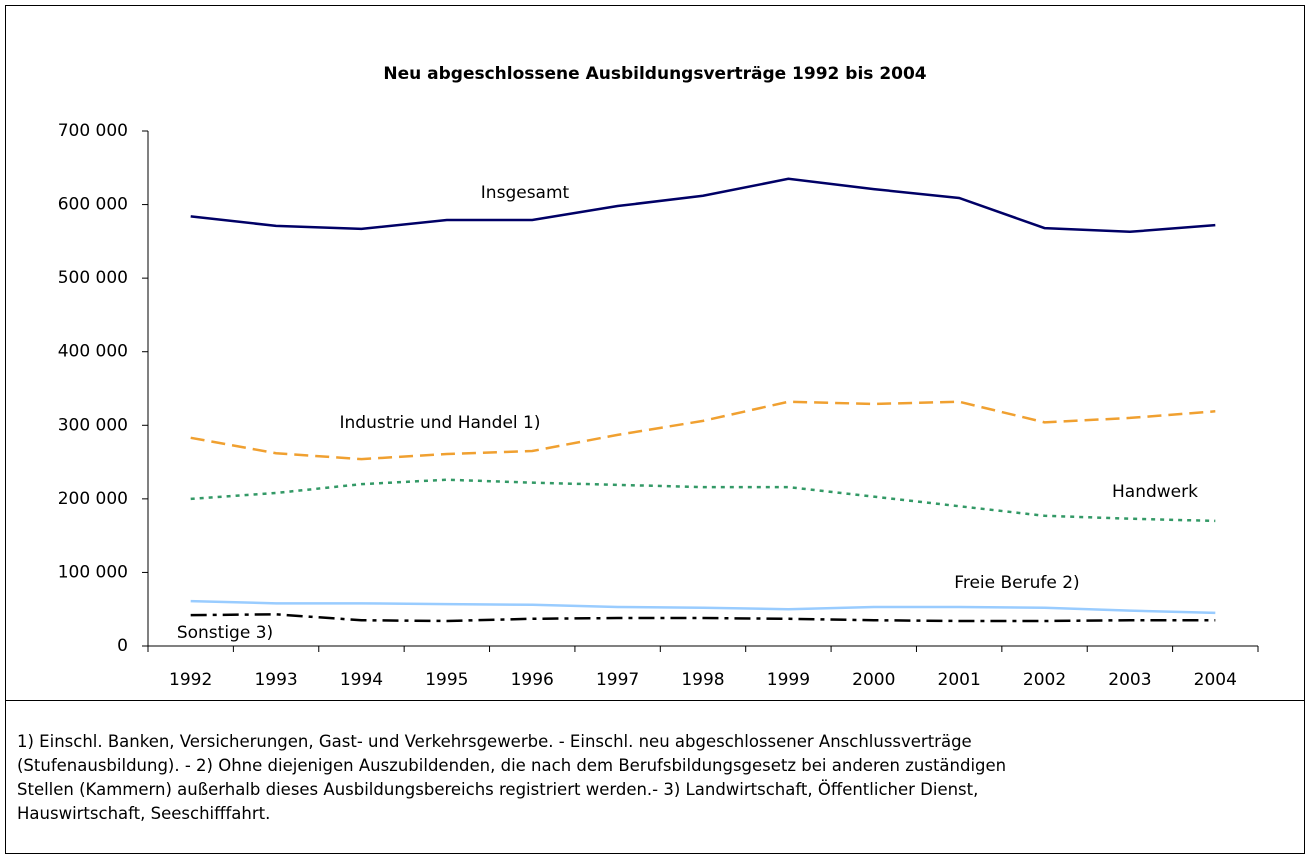 The image size is (1311, 859). Describe the element at coordinates (93, 278) in the screenshot. I see `y-tick-label: 500 000` at that location.